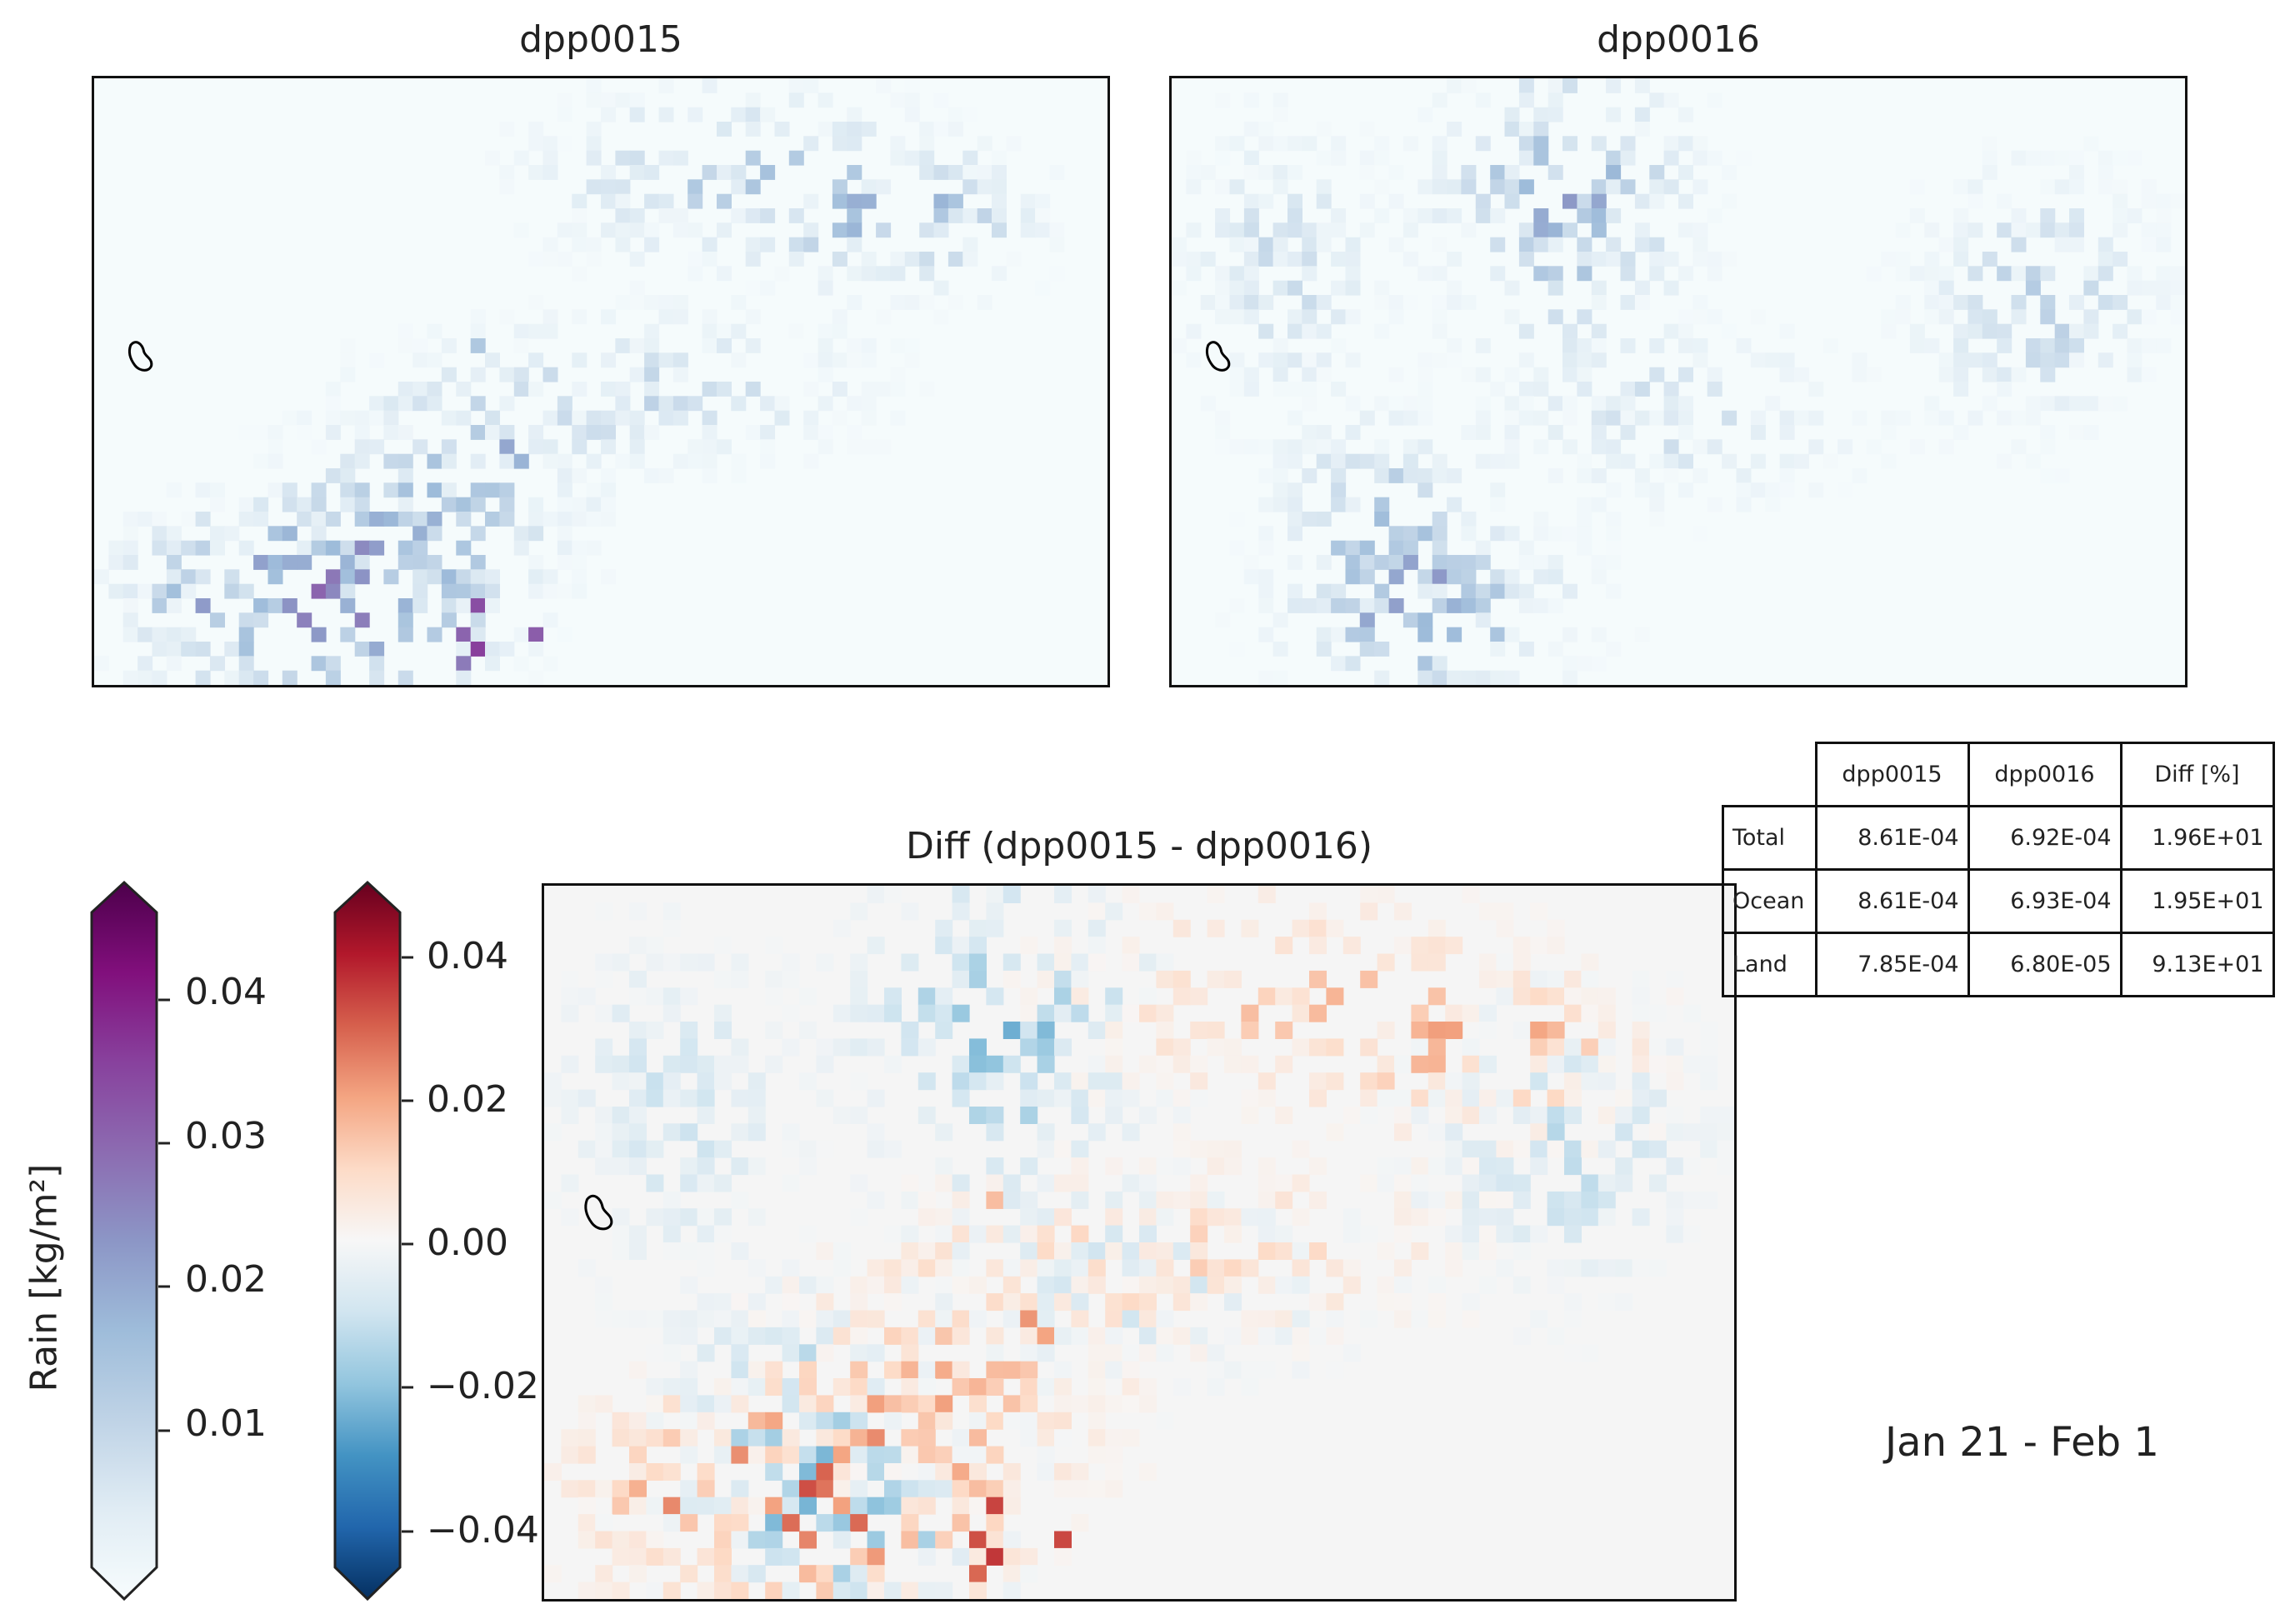  Describe the element at coordinates (1770, 838) in the screenshot. I see `stats-row-label: Total` at that location.